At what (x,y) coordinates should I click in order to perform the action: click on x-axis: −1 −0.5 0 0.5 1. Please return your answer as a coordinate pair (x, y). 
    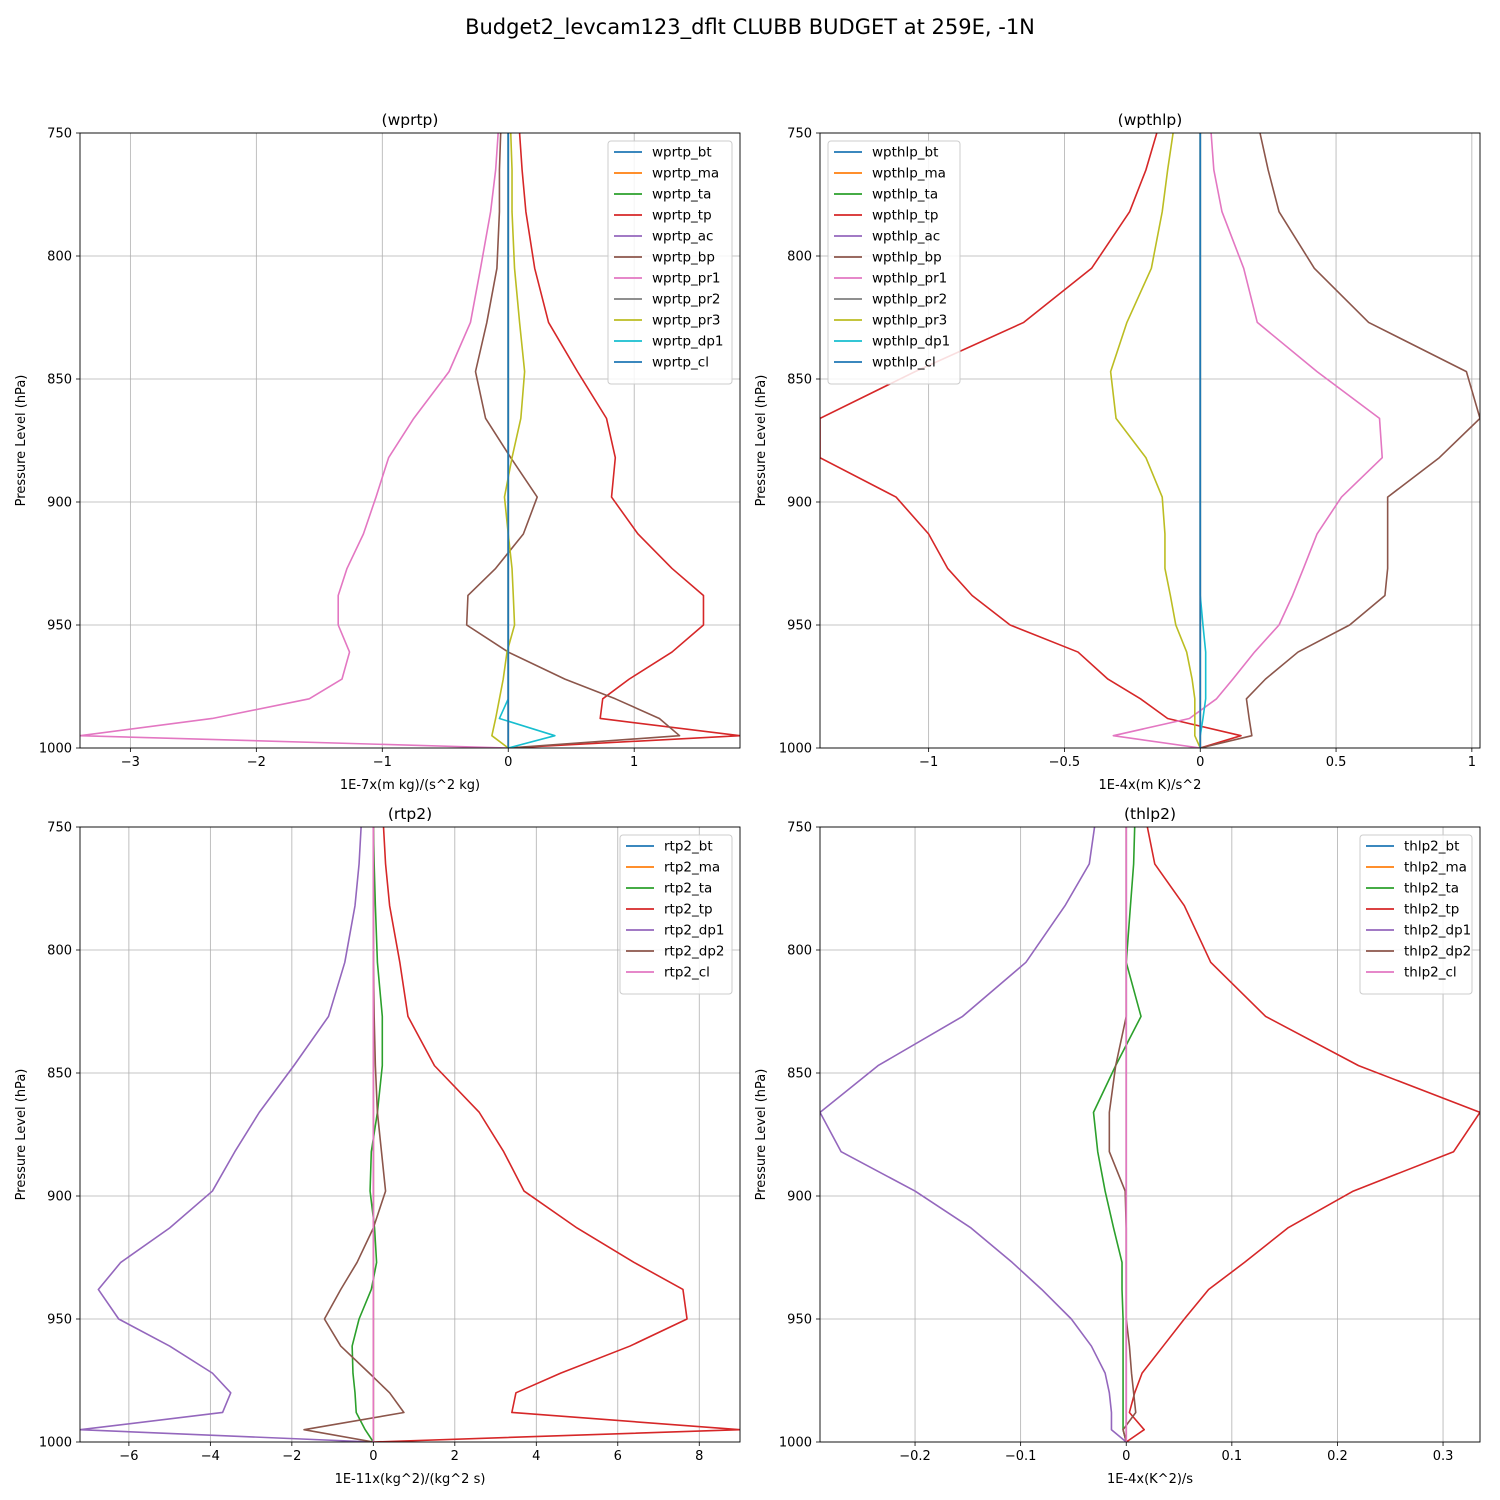
    Looking at the image, I should click on (1197, 759).